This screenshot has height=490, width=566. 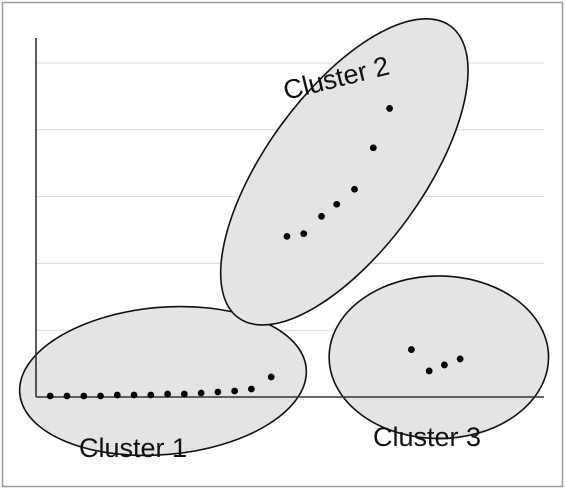 I want to click on cluster-3-label: Cluster 3, so click(x=427, y=437).